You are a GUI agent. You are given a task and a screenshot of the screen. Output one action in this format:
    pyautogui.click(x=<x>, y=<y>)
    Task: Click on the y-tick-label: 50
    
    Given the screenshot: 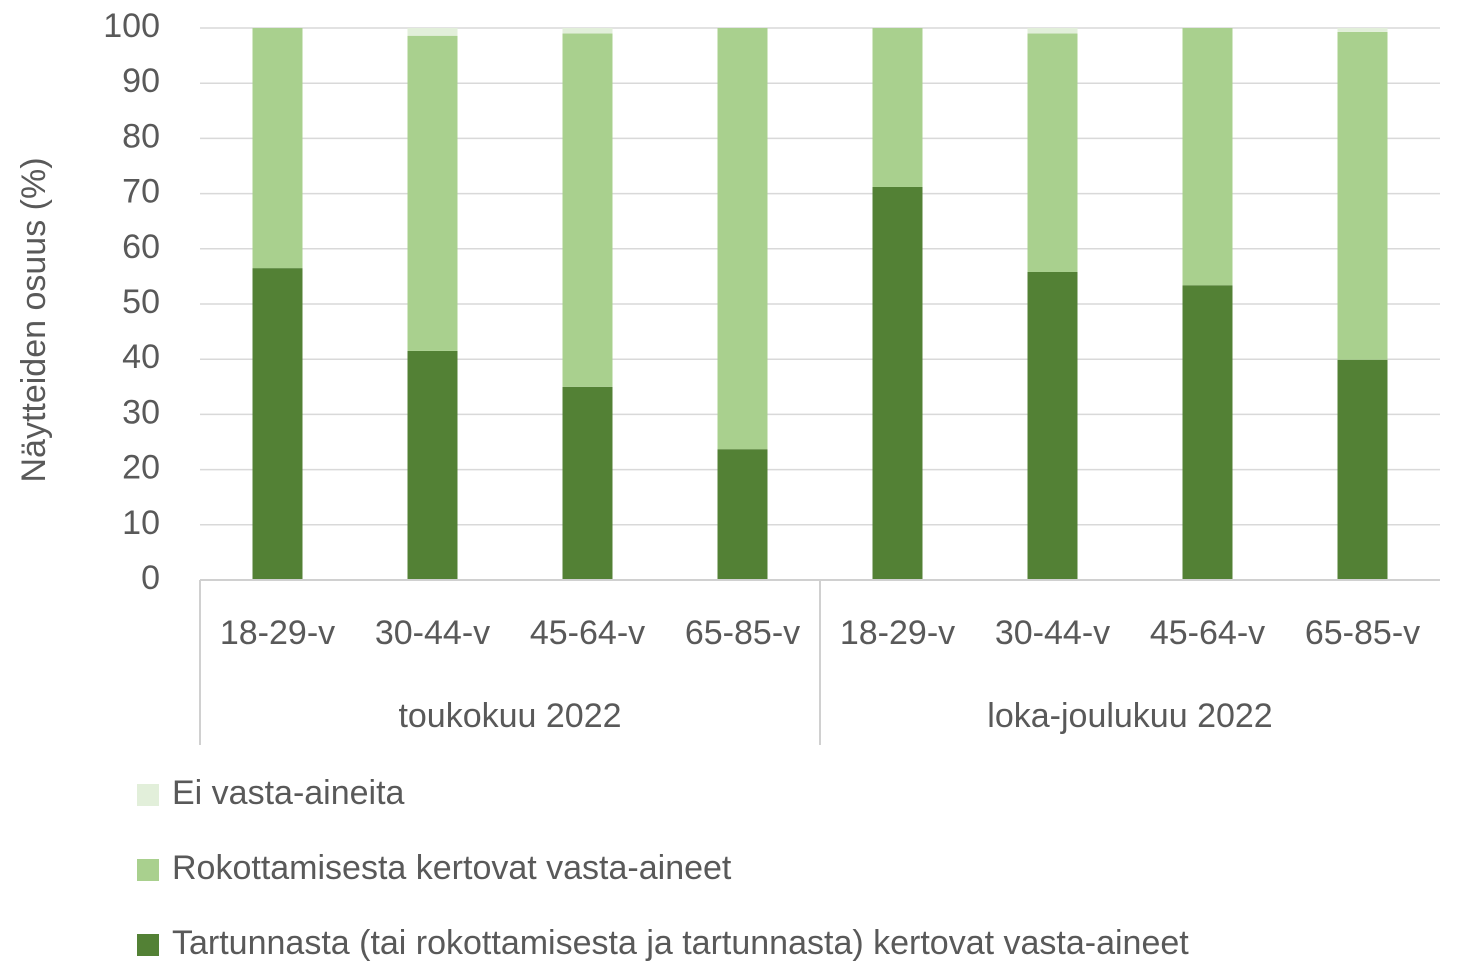 What is the action you would take?
    pyautogui.click(x=141, y=302)
    